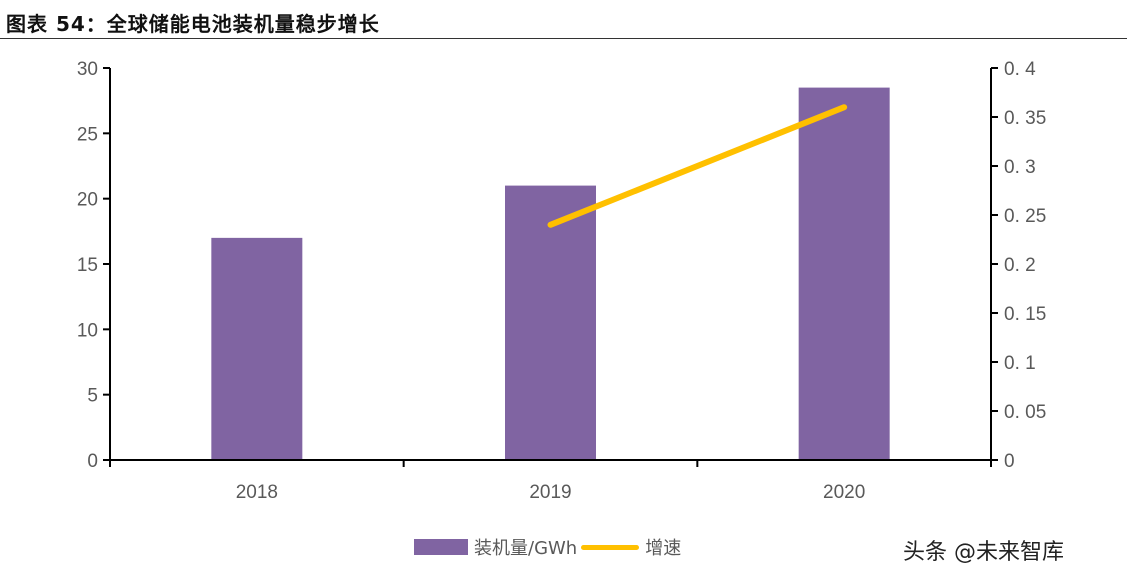 Image resolution: width=1127 pixels, height=583 pixels. What do you see at coordinates (1020, 167) in the screenshot?
I see `right-tick-label: 0. 3` at bounding box center [1020, 167].